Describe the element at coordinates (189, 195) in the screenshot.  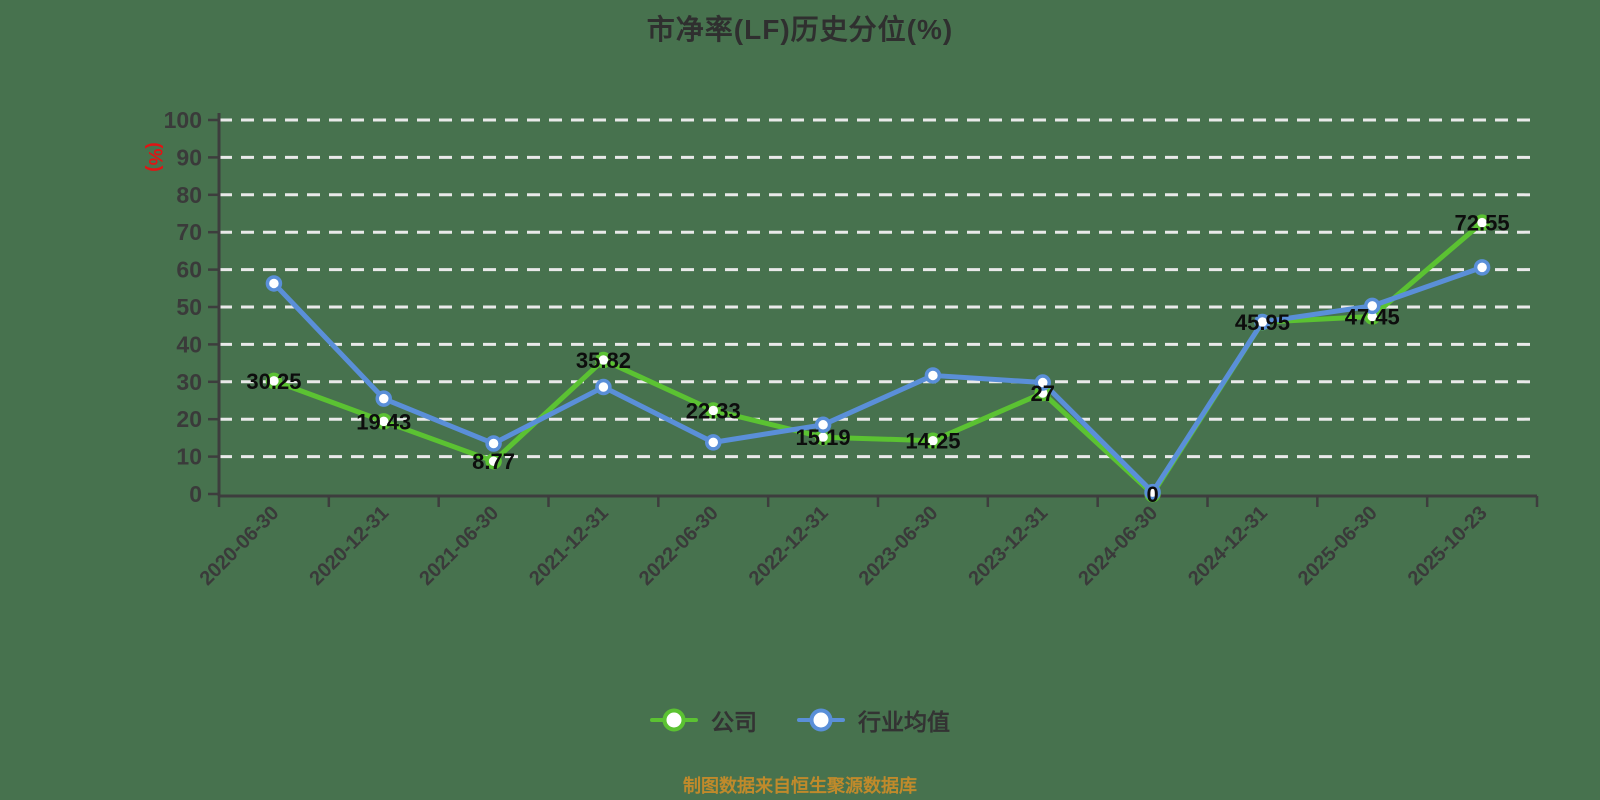
I see `y-axis-tick-label: 80` at that location.